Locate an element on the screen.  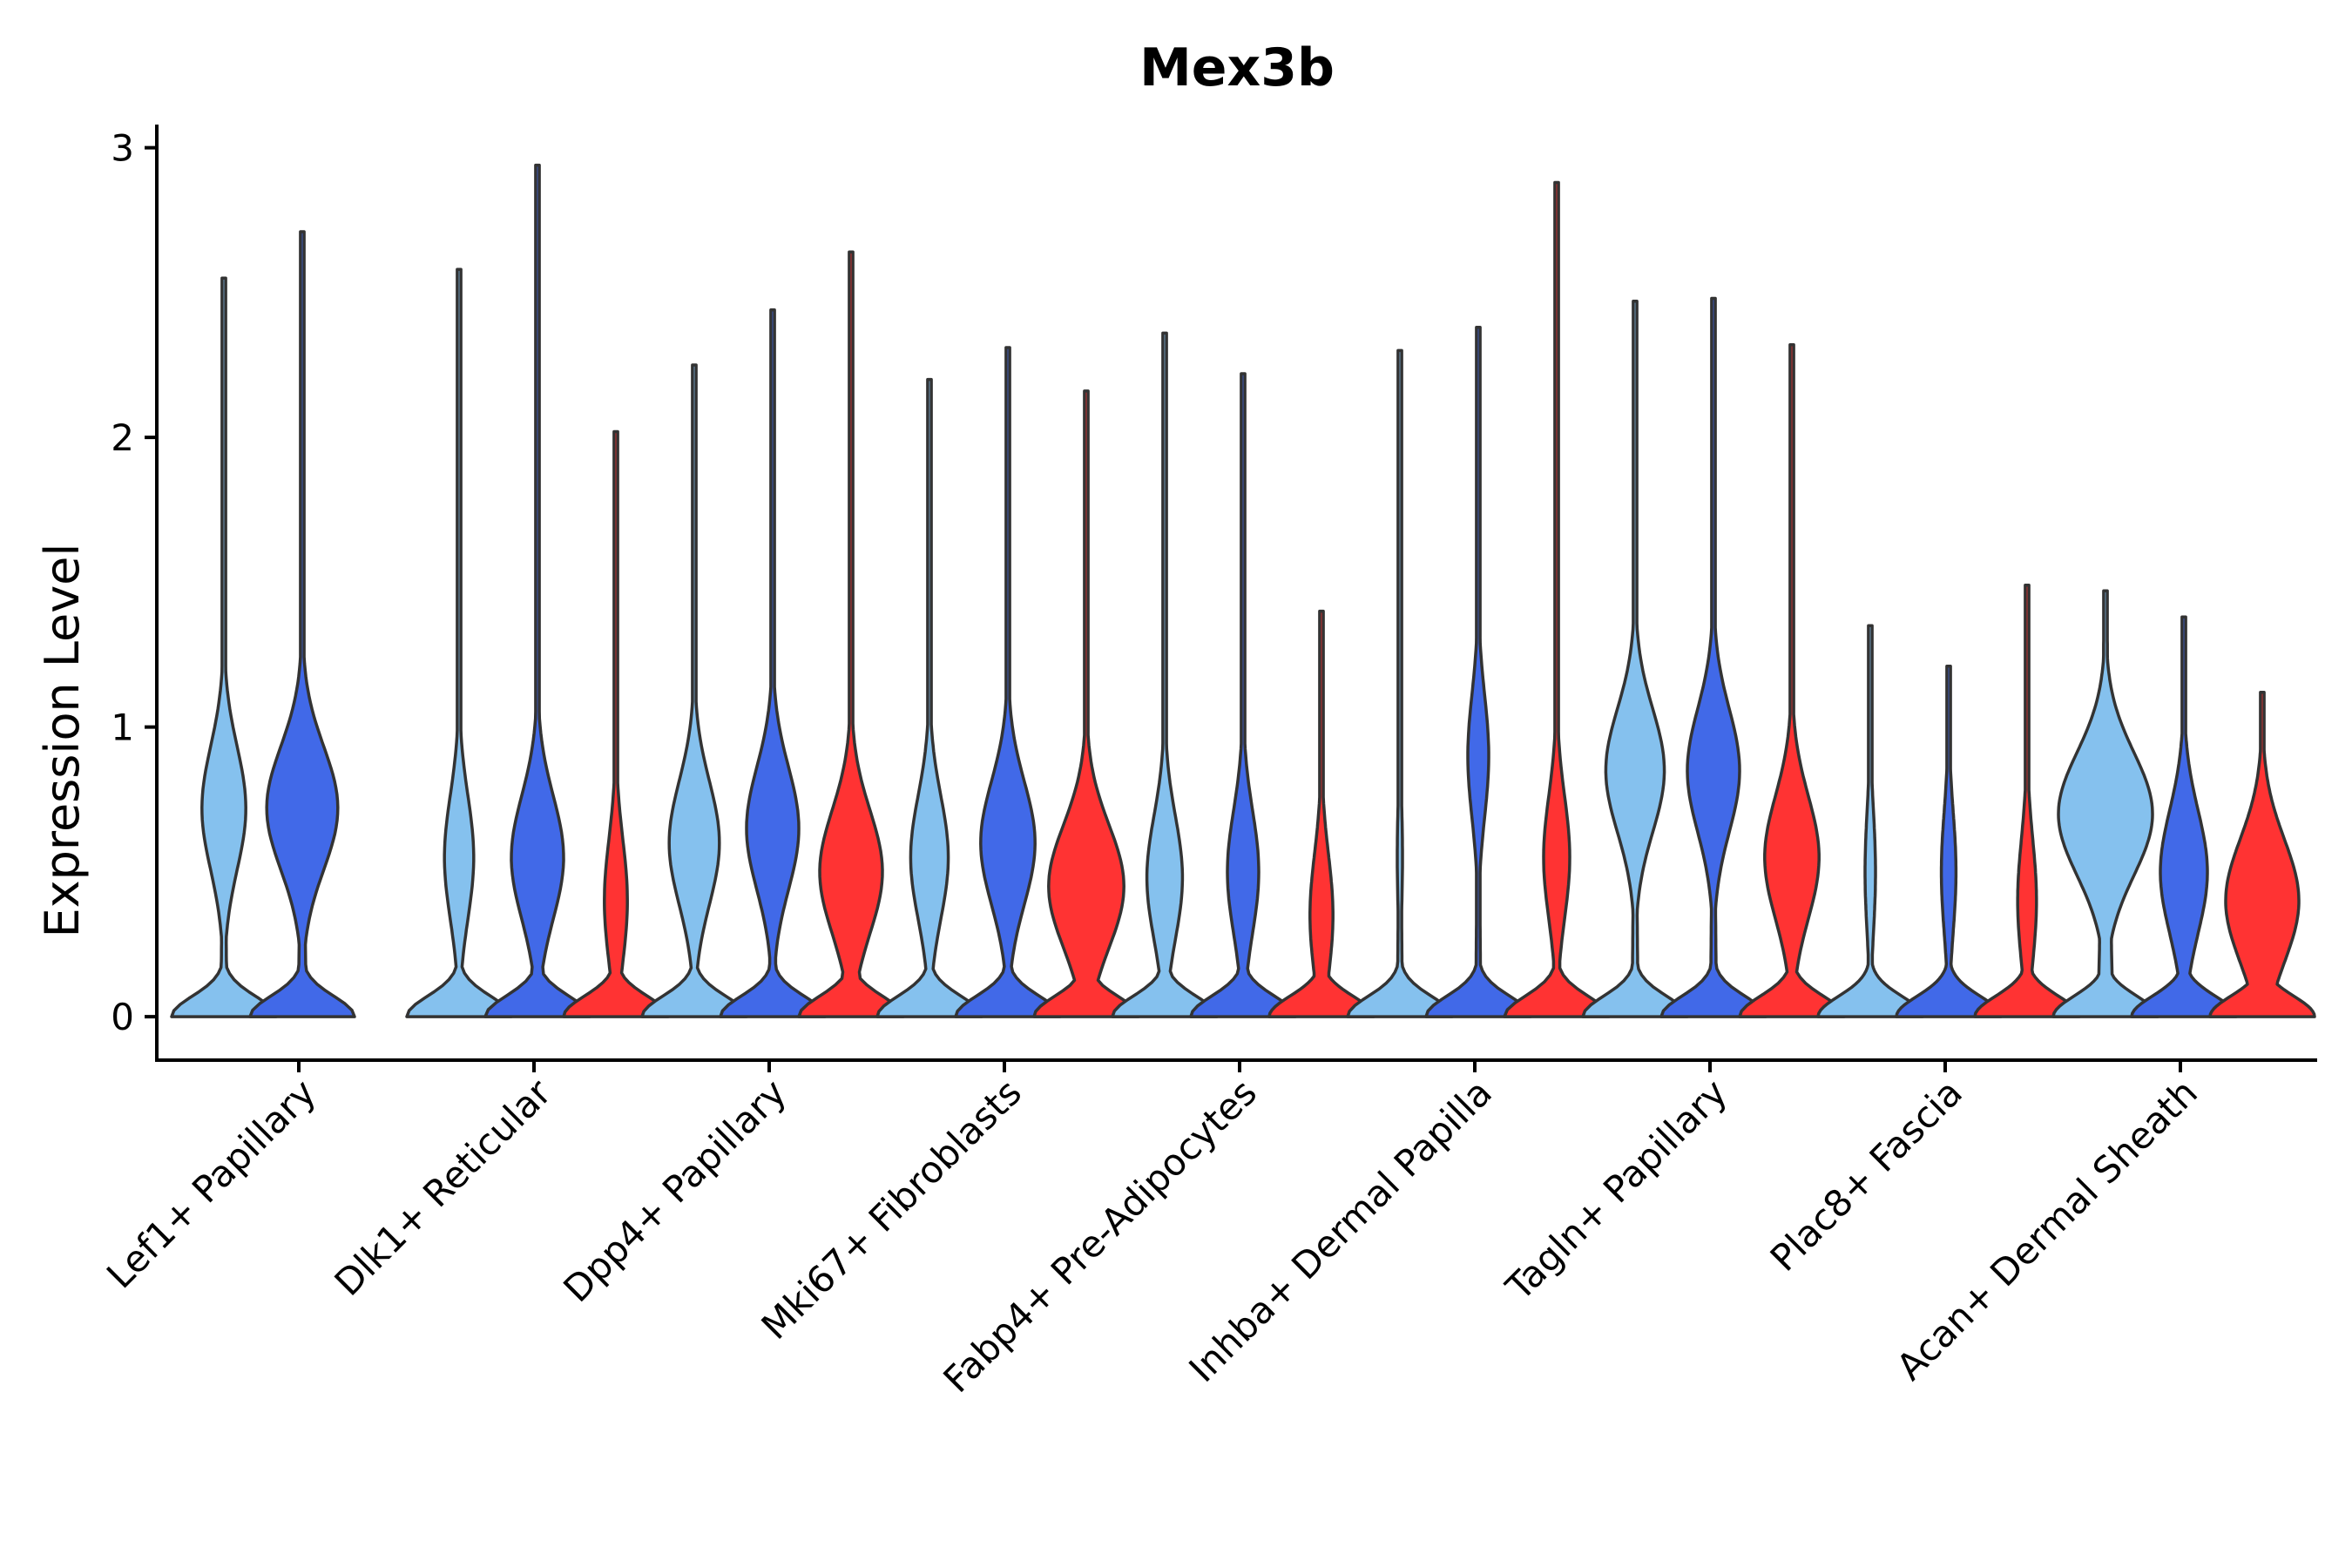
x-tick-label: Dpp4+ Papillary is located at coordinates (674, 1191).